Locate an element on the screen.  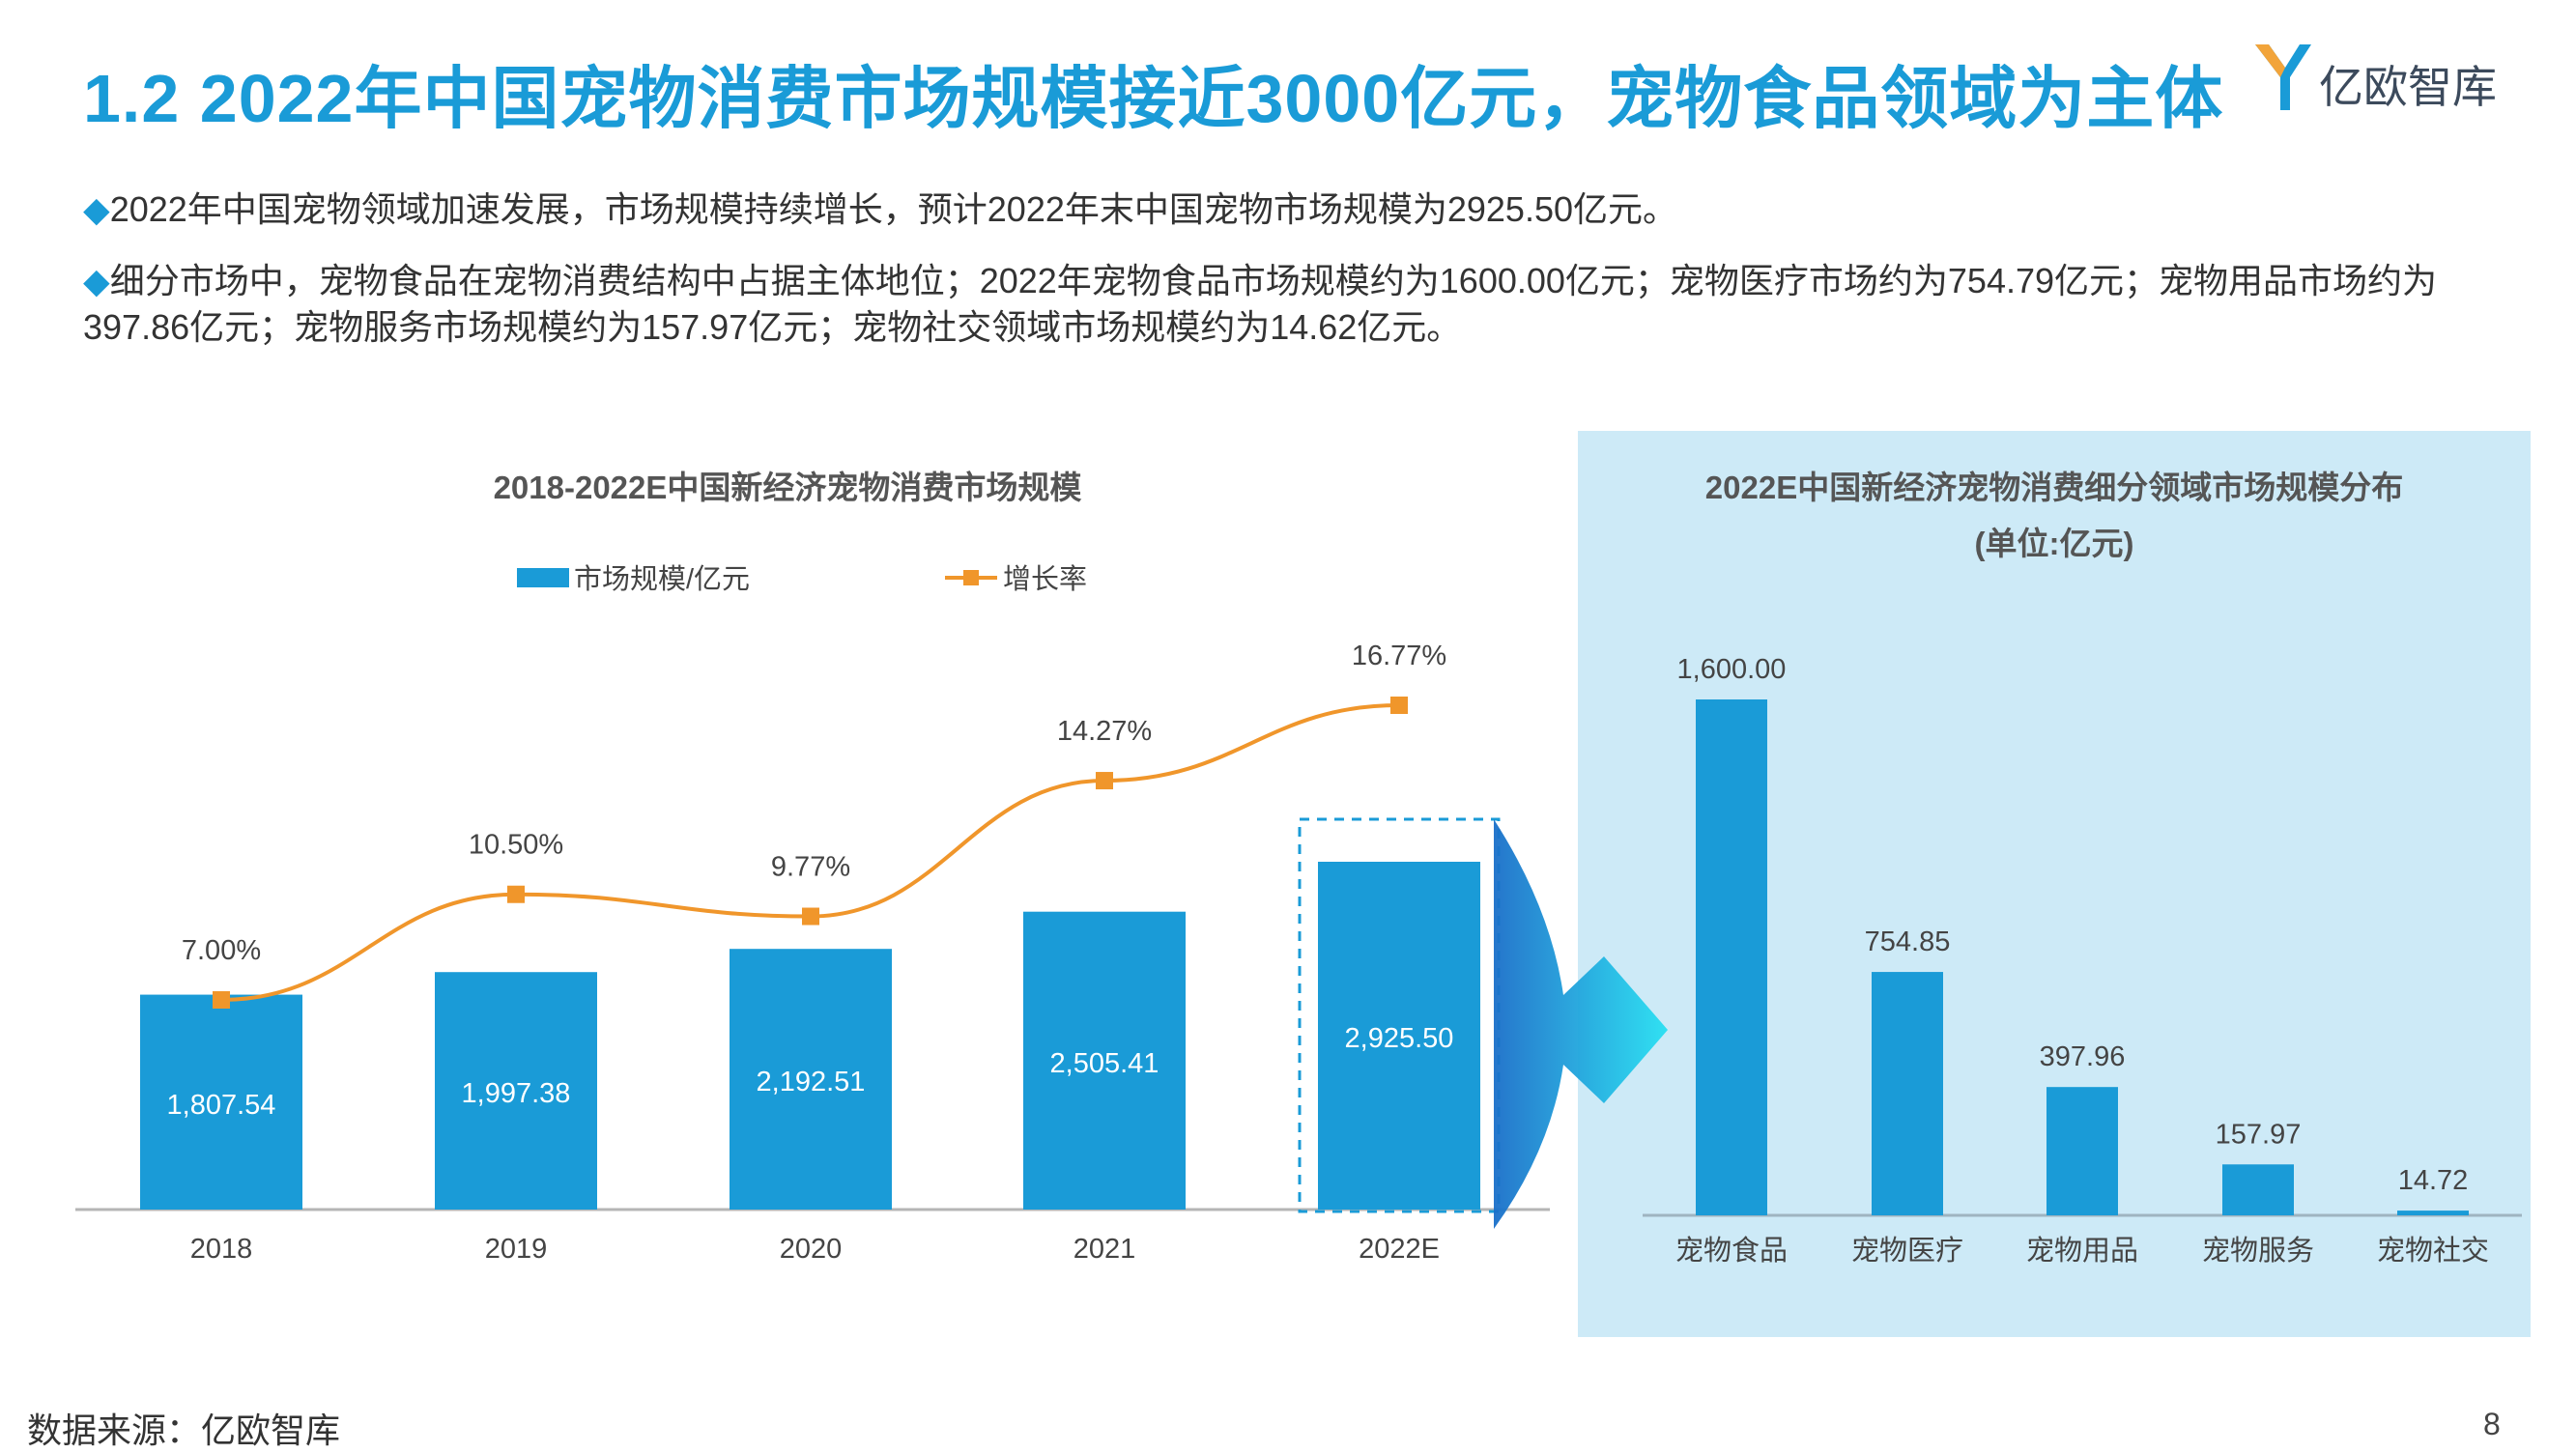
bar-market-size-2022E is located at coordinates (1399, 1036).